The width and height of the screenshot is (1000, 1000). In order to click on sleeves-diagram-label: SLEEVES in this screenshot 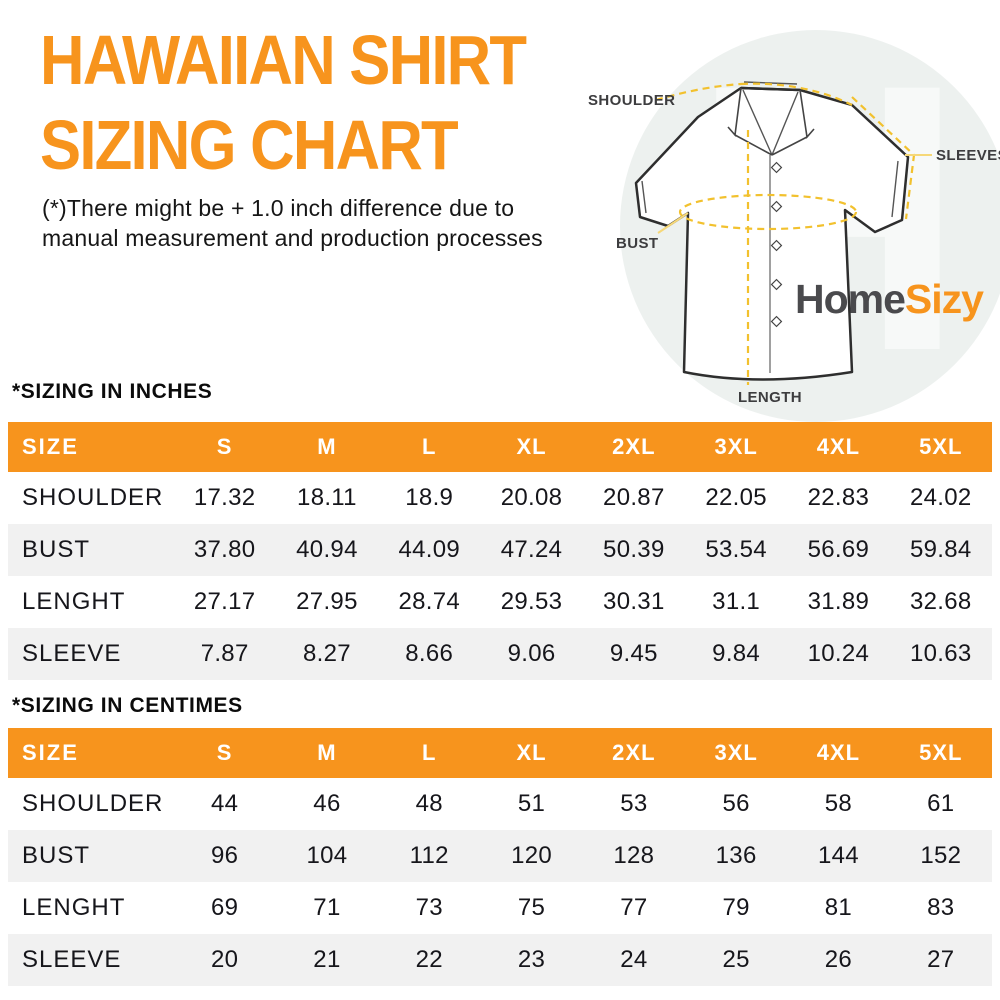, I will do `click(968, 155)`.